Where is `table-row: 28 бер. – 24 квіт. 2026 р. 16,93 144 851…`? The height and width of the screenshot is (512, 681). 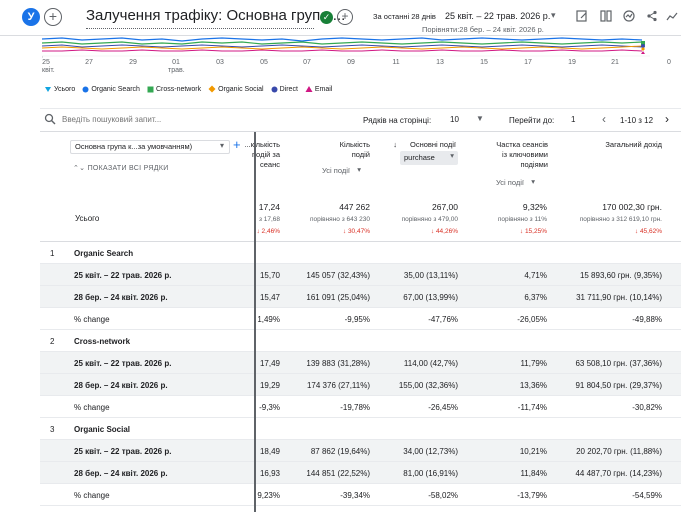
table-row: 28 бер. – 24 квіт. 2026 р. 16,93 144 851… is located at coordinates (360, 473).